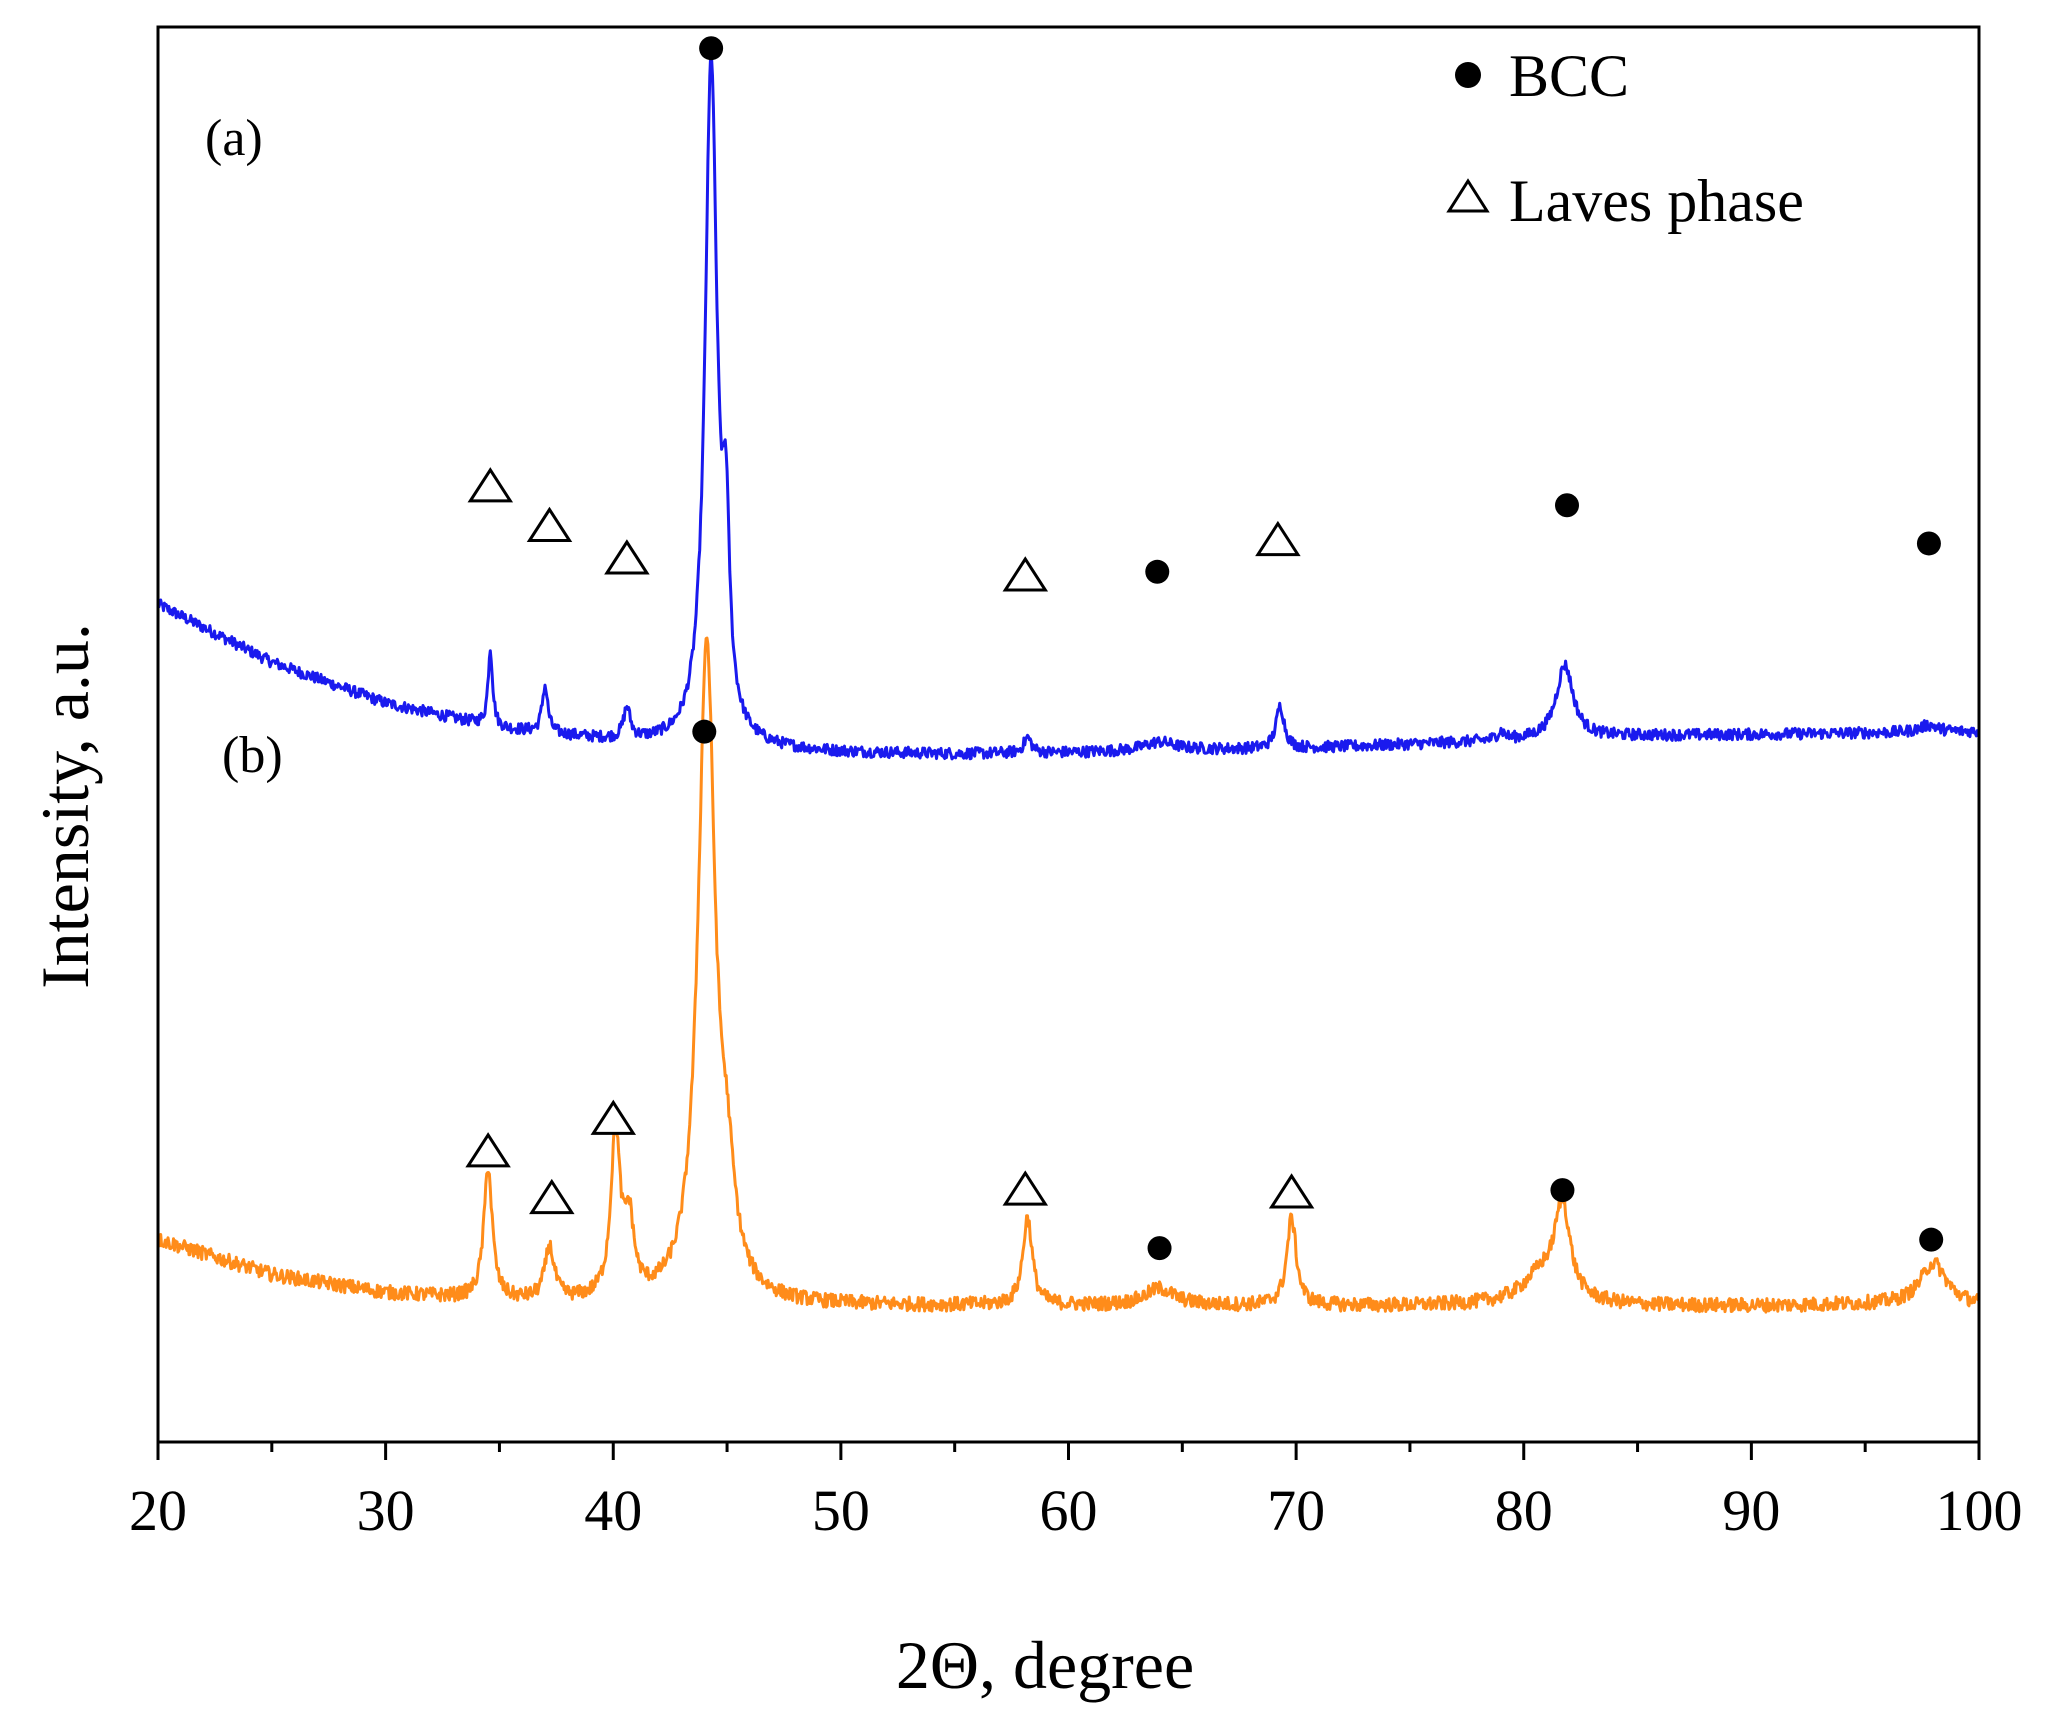  I want to click on x-axis-title: 2Θ, degree, so click(1045, 1665).